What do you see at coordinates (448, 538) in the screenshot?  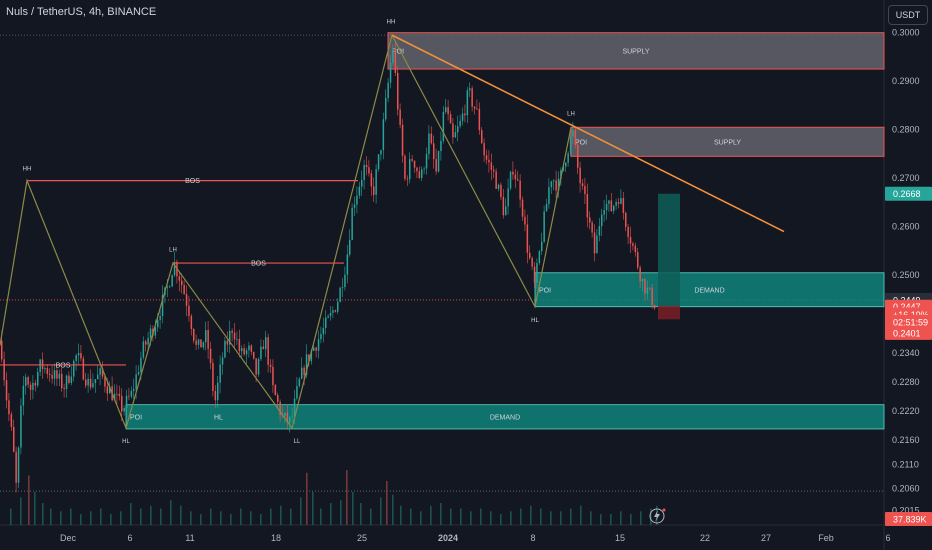 I see `x-tick-label: 2024` at bounding box center [448, 538].